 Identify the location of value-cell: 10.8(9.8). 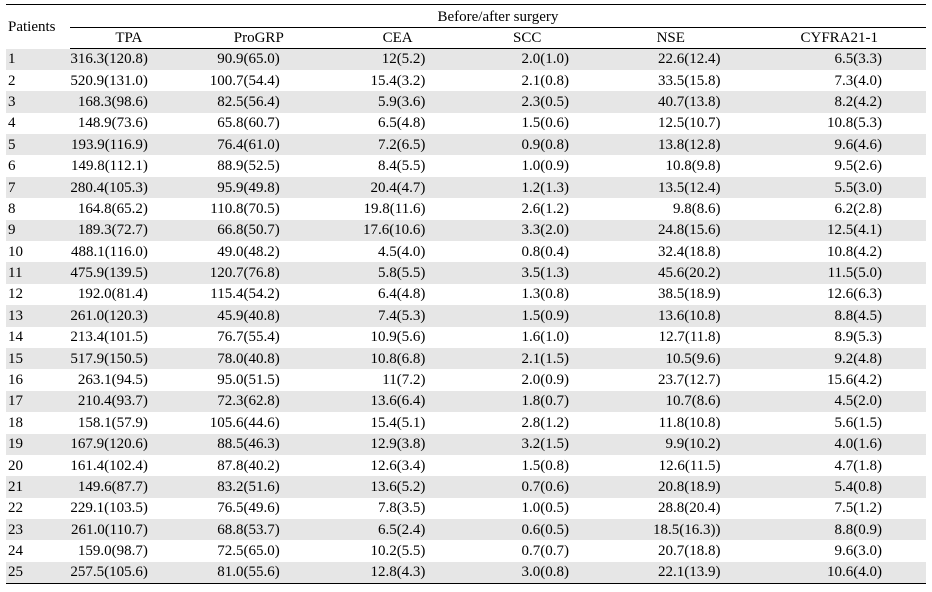
(693, 166).